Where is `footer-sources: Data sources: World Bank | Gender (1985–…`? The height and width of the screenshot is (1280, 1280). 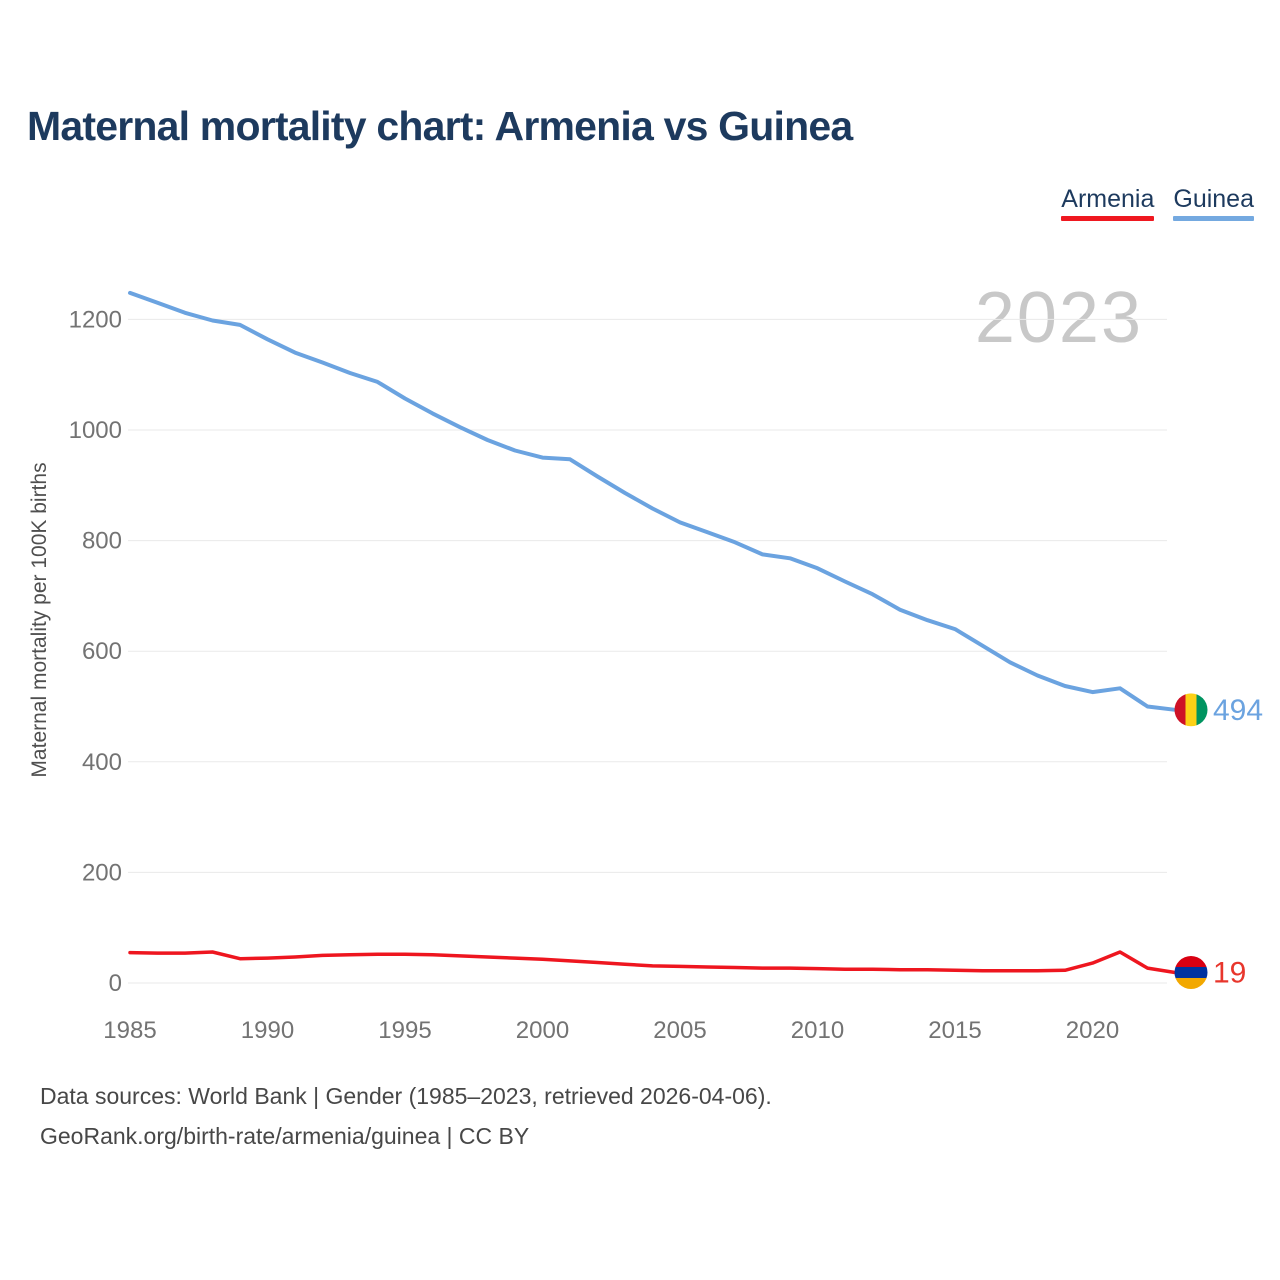 footer-sources: Data sources: World Bank | Gender (1985–… is located at coordinates (406, 1096).